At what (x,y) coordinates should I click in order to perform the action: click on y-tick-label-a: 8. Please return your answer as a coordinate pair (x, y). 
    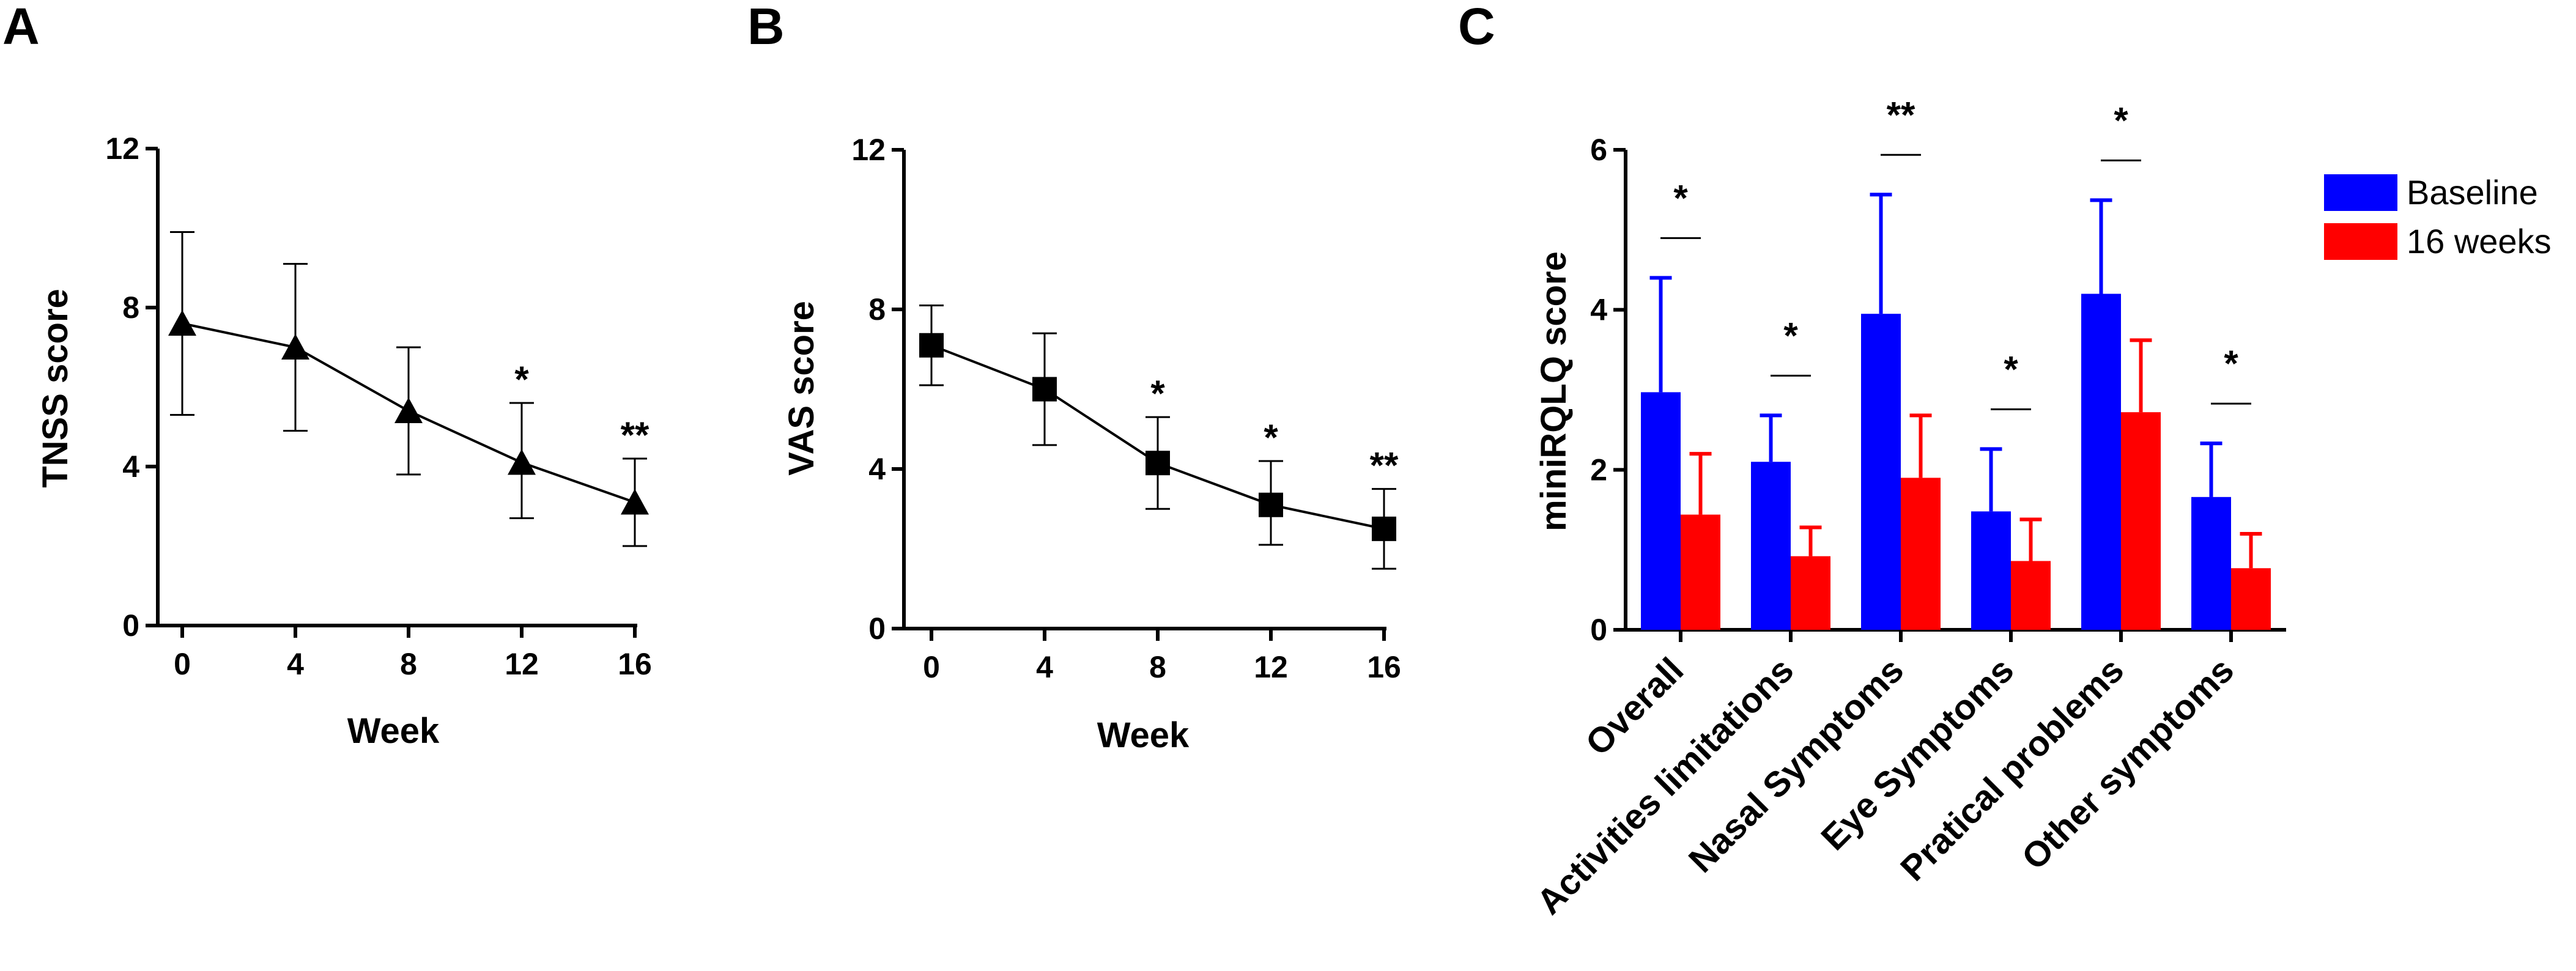
    Looking at the image, I should click on (130, 307).